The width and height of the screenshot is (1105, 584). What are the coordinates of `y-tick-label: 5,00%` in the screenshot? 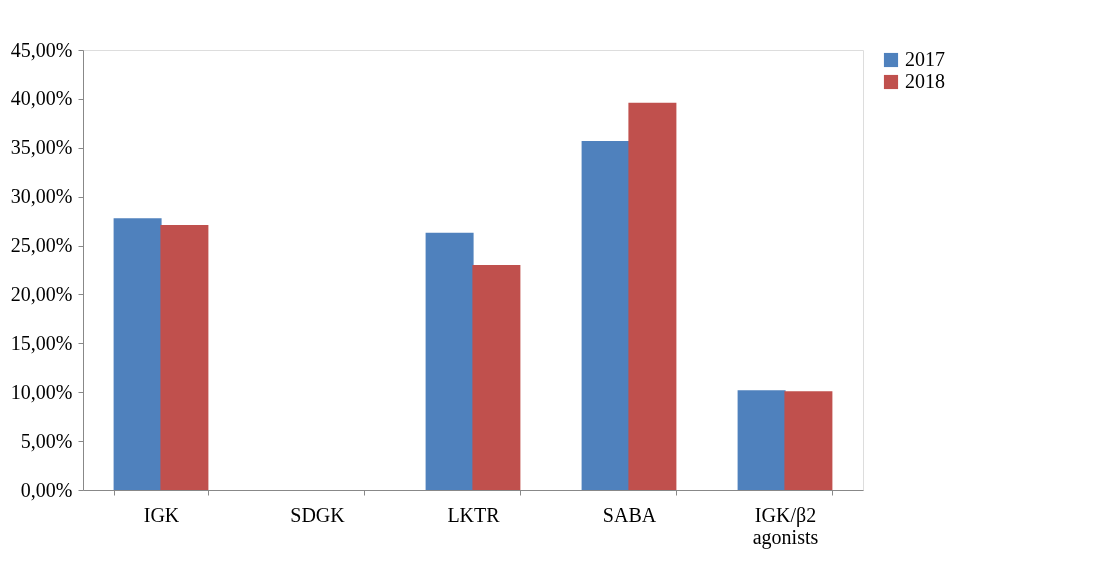 It's located at (46, 440).